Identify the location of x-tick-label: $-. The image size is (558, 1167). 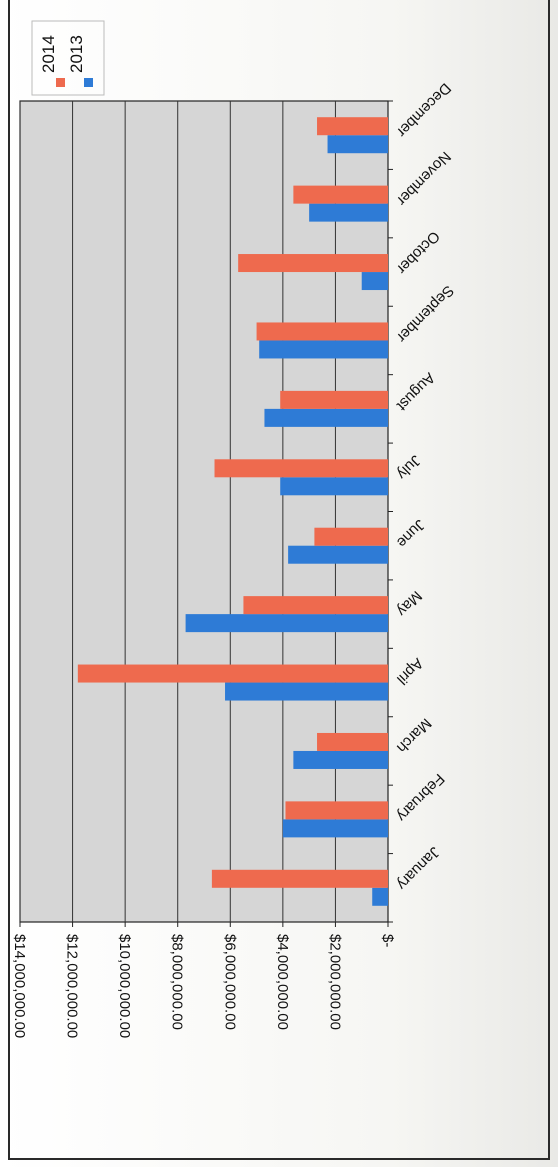
(387, 940).